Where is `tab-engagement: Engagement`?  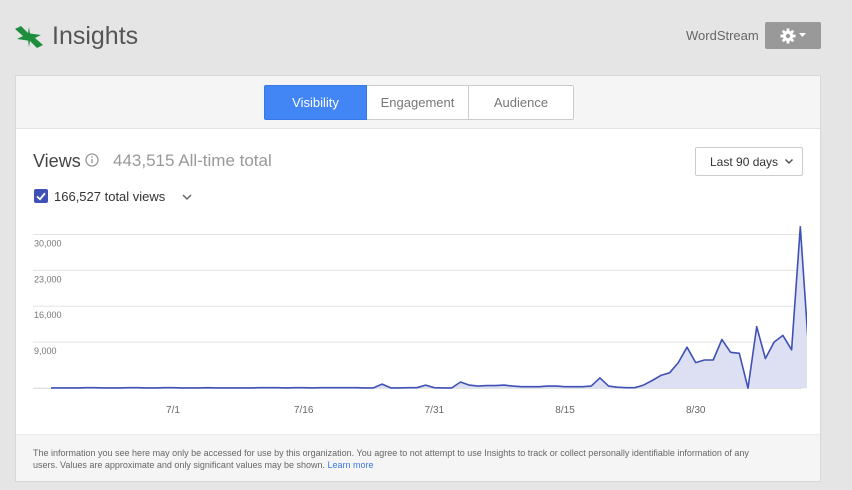
tab-engagement: Engagement is located at coordinates (417, 102).